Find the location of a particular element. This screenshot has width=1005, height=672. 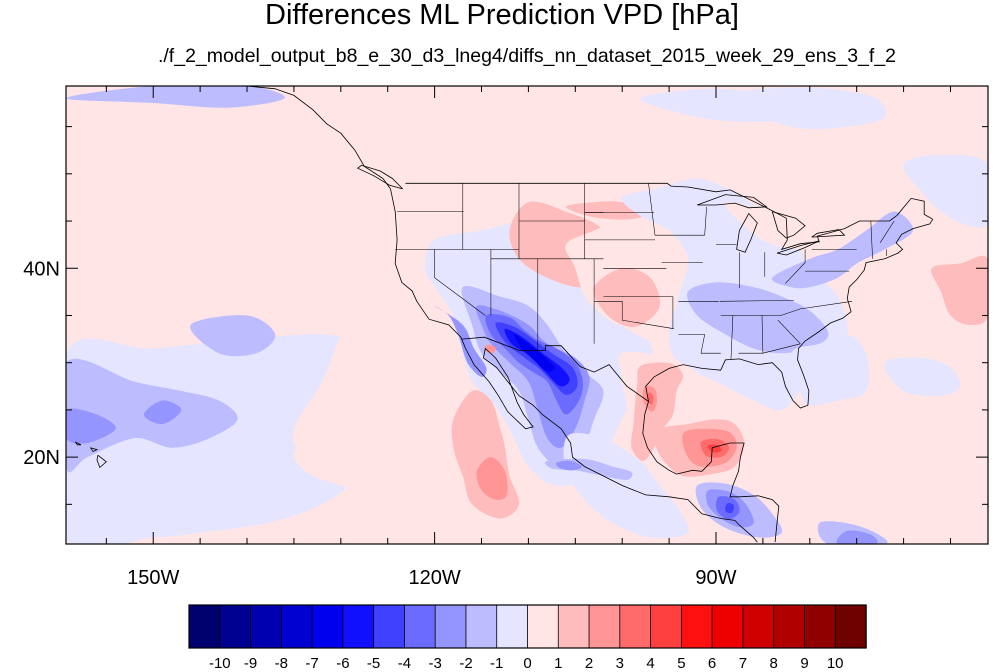

colorbar-label: -2 is located at coordinates (465, 663).